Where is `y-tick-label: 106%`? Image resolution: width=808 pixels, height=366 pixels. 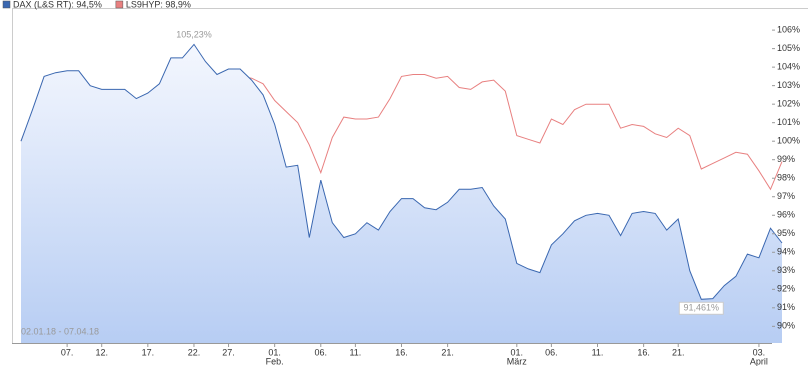 y-tick-label: 106% is located at coordinates (788, 29).